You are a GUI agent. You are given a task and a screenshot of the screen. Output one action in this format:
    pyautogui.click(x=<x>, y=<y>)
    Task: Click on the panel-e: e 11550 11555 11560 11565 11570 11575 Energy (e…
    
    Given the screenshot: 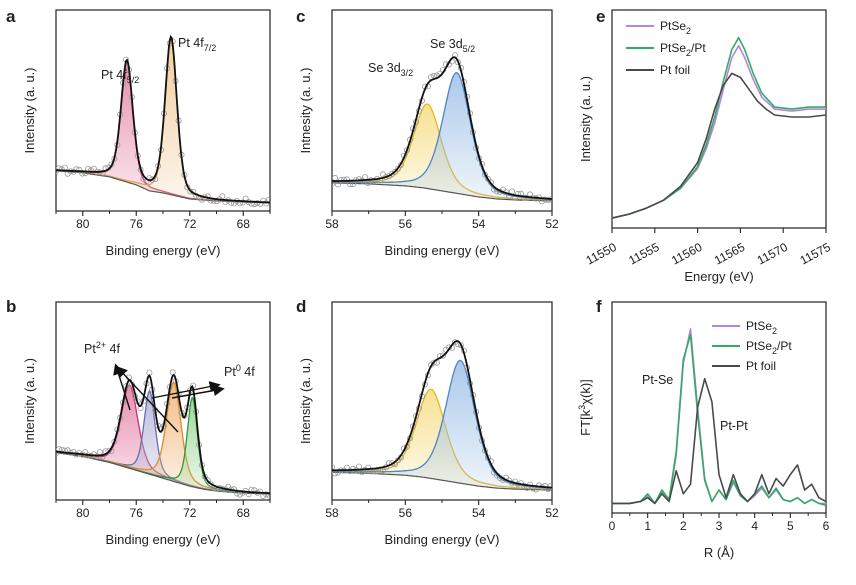 What is the action you would take?
    pyautogui.click(x=705, y=145)
    